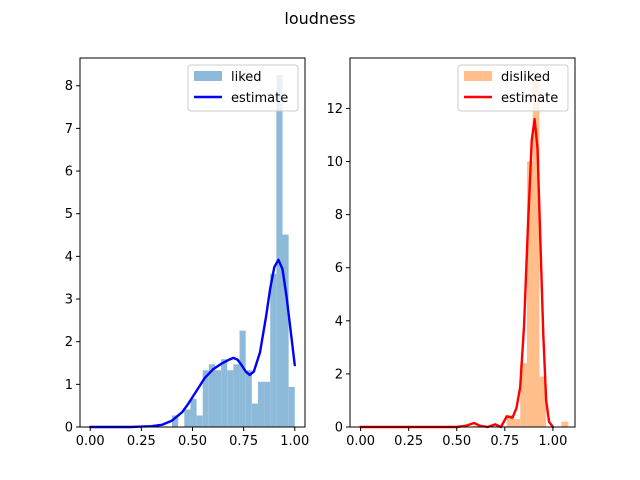 Image resolution: width=640 pixels, height=480 pixels. Describe the element at coordinates (69, 385) in the screenshot. I see `y-tick-label: 1` at that location.